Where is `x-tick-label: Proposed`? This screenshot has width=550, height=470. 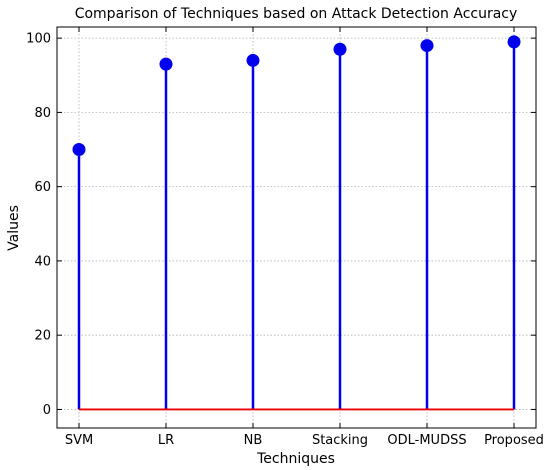 x-tick-label: Proposed is located at coordinates (514, 440).